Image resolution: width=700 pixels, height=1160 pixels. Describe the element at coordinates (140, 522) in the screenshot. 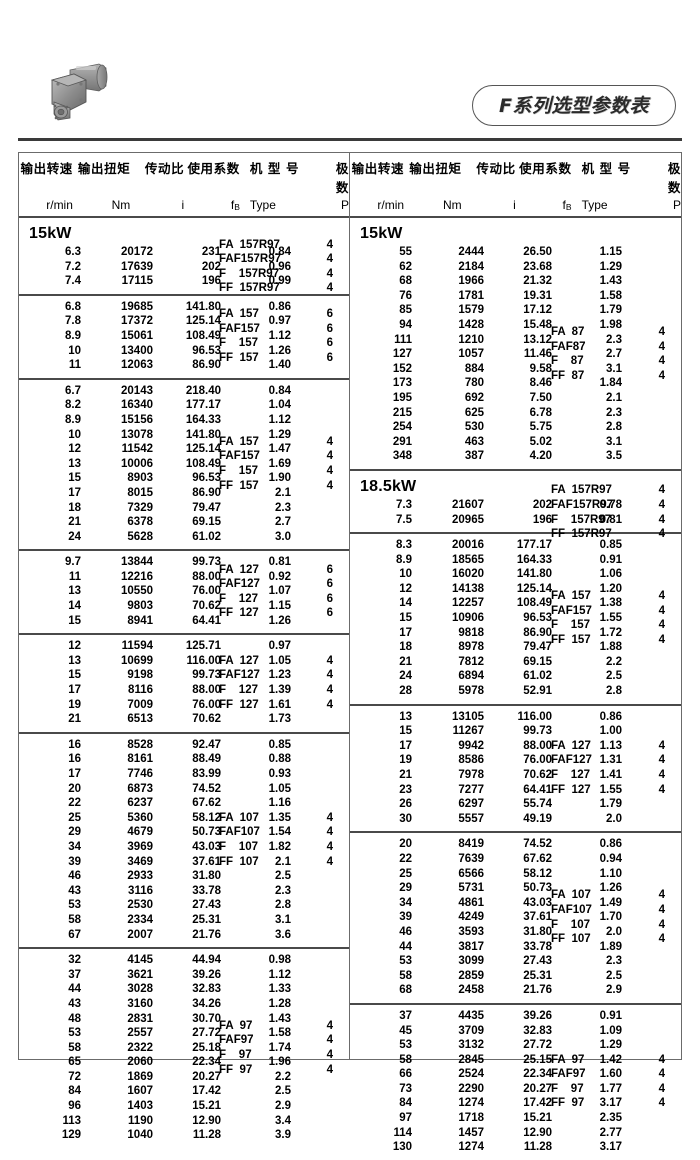

I see `cell-output-torque: 6378` at that location.